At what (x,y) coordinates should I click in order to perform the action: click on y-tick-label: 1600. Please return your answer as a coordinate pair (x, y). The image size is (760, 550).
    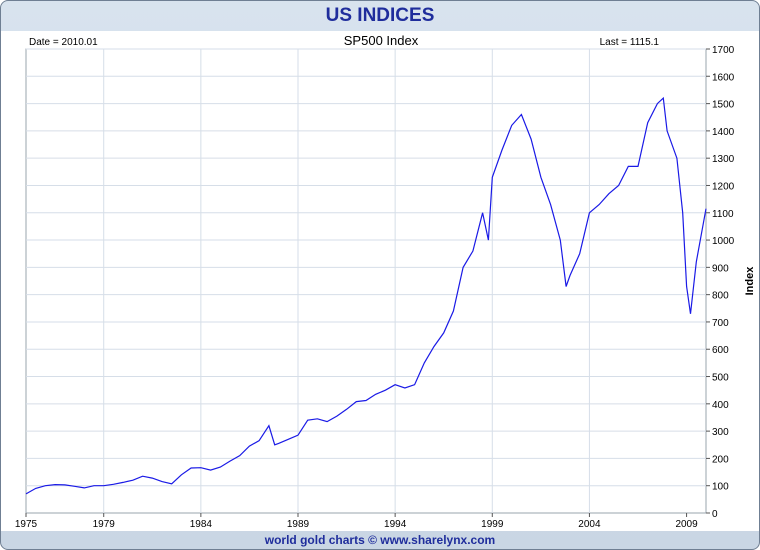
    Looking at the image, I should click on (723, 77).